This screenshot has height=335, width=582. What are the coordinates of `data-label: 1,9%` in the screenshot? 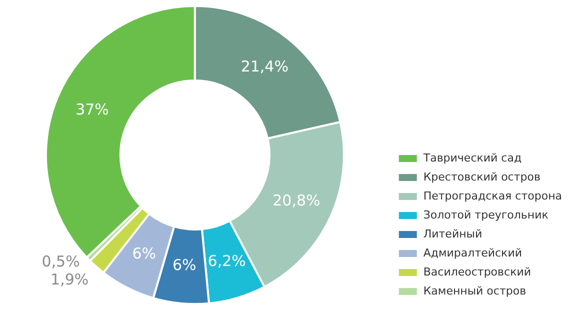 It's located at (69, 279).